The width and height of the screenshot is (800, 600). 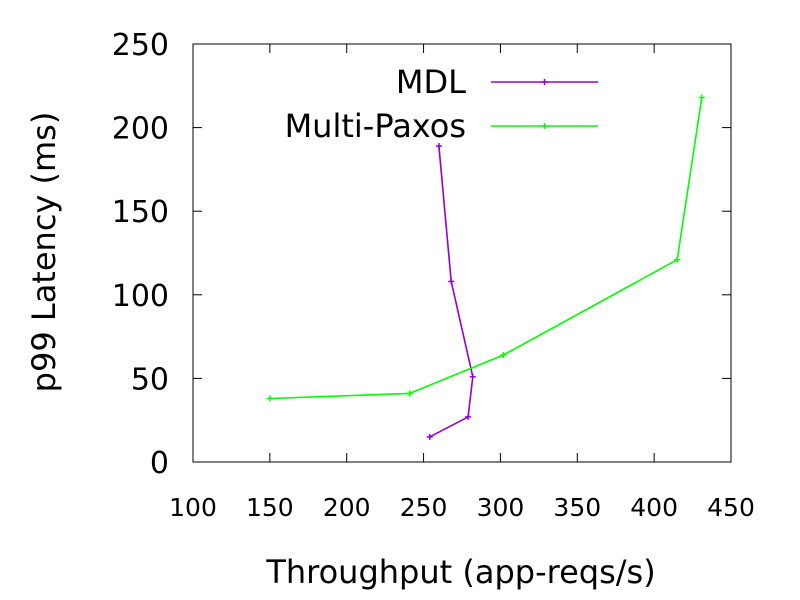 What do you see at coordinates (544, 126) in the screenshot?
I see `legend-marker-multi-paxos` at bounding box center [544, 126].